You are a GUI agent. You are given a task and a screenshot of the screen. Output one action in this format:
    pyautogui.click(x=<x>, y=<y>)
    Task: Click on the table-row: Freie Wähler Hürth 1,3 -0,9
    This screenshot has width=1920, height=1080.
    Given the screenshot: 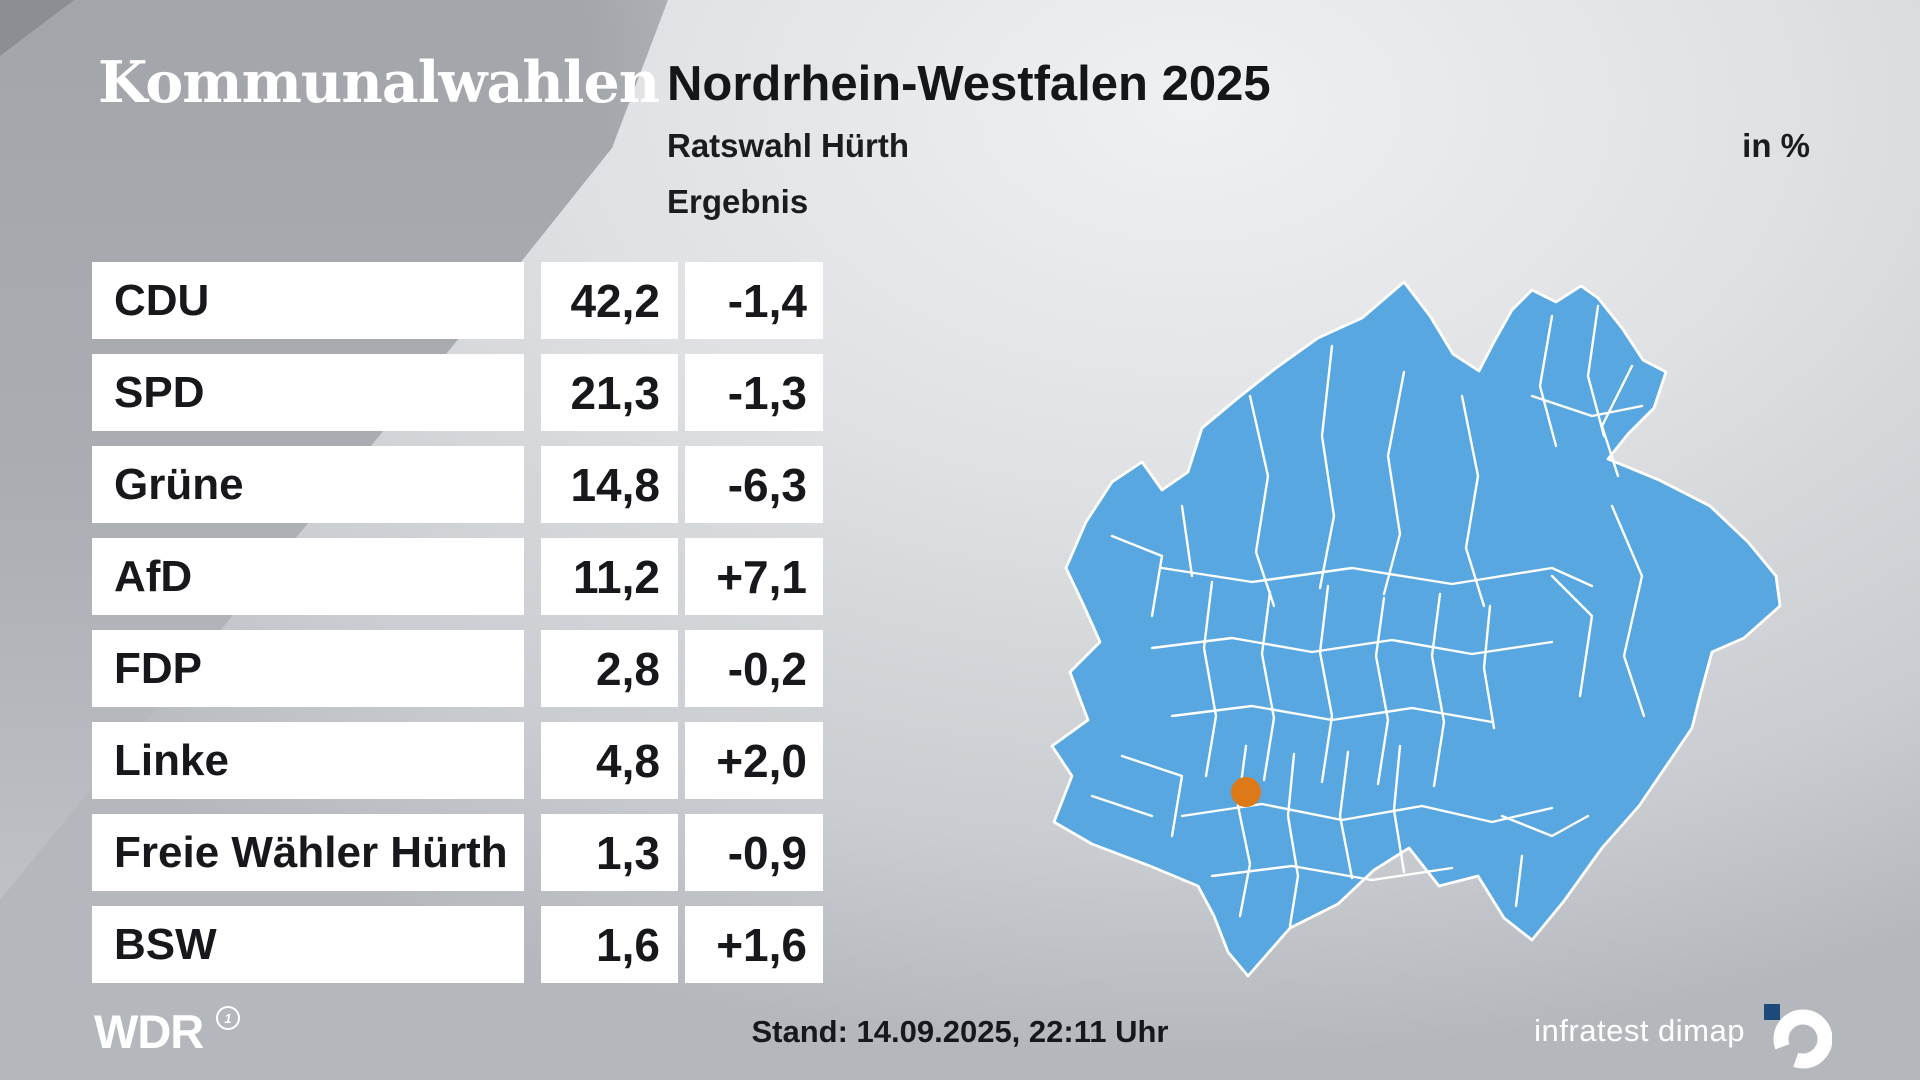 What is the action you would take?
    pyautogui.click(x=457, y=852)
    